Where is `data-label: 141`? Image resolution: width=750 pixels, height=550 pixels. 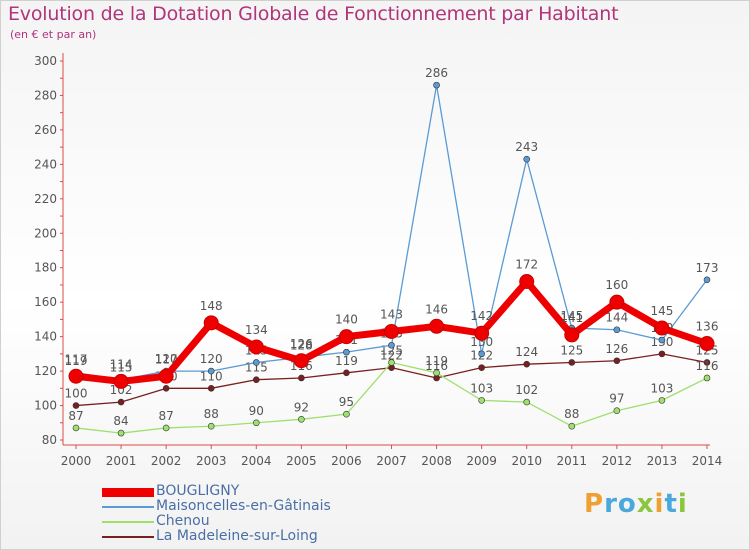
data-label: 141 is located at coordinates (571, 318).